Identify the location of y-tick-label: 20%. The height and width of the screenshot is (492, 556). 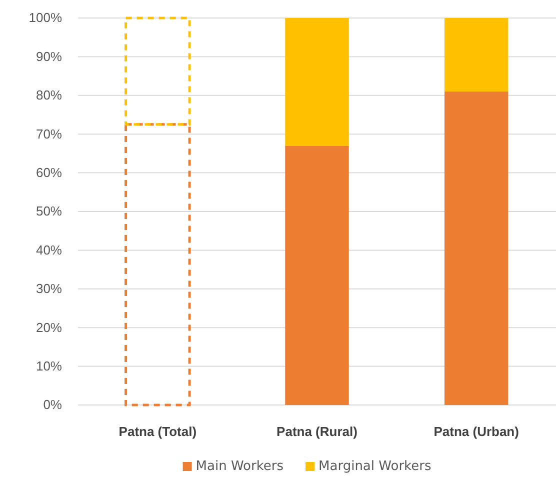
(49, 327).